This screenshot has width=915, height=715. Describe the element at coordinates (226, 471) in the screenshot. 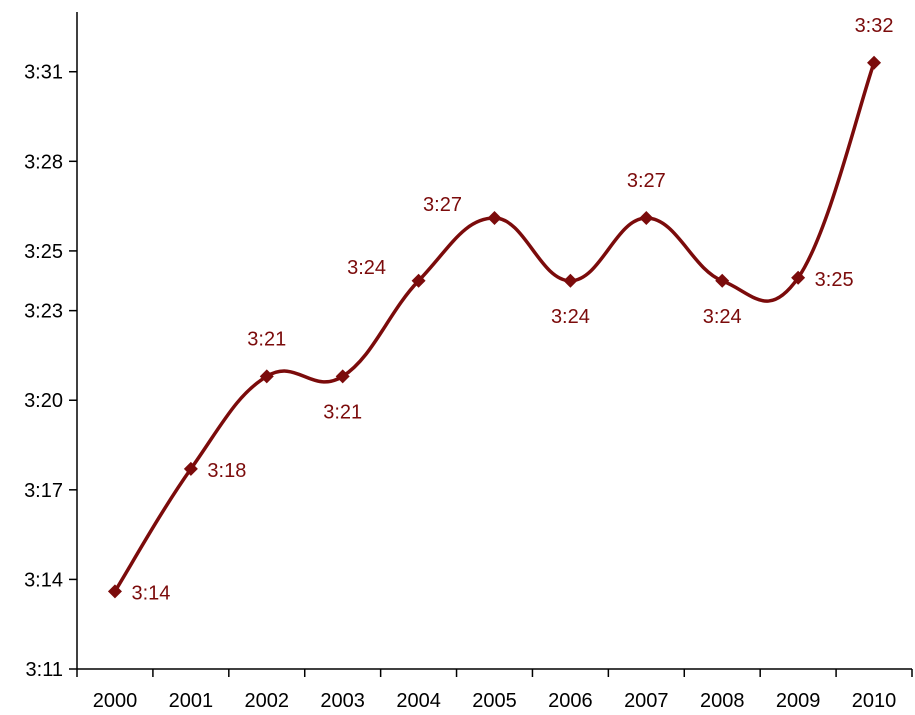

I see `data-label: 3:18` at that location.